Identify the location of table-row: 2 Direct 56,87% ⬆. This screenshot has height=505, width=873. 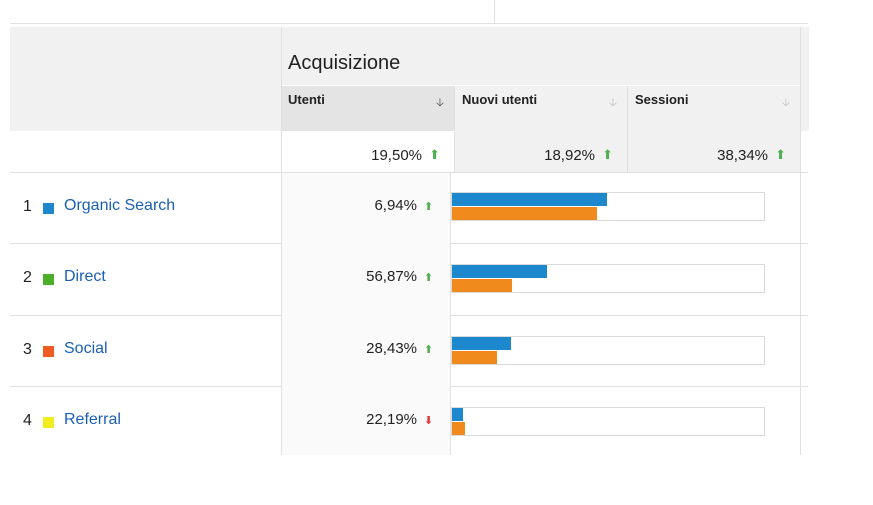
(405, 279).